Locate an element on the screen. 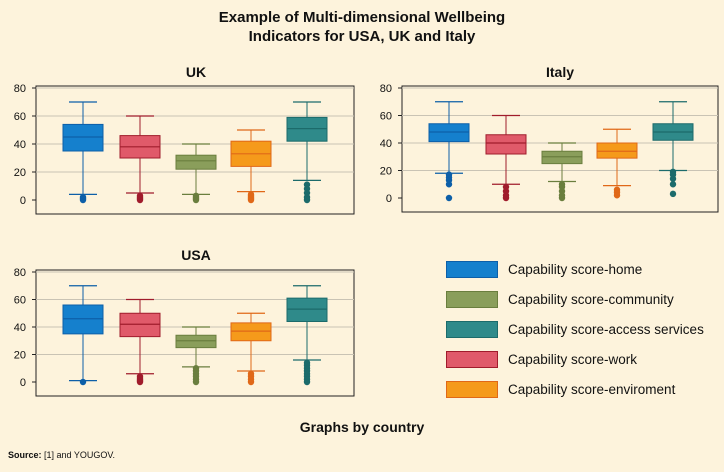 The width and height of the screenshot is (724, 472). legend-item-home: Capability score-home is located at coordinates (575, 269).